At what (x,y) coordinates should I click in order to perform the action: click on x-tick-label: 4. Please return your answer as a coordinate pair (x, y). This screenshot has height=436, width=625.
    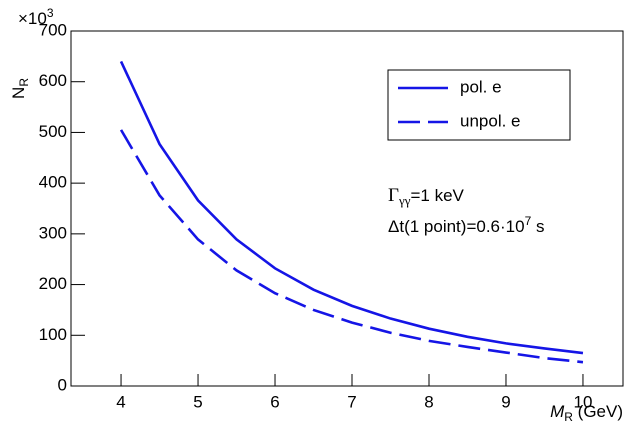
    Looking at the image, I should click on (120, 401).